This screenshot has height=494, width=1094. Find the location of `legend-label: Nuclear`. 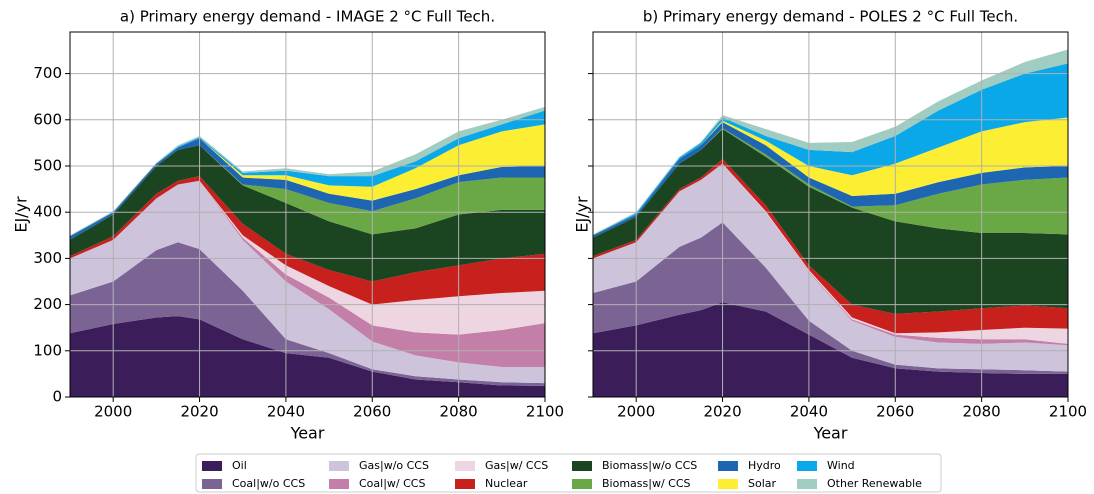

legend-label: Nuclear is located at coordinates (506, 483).